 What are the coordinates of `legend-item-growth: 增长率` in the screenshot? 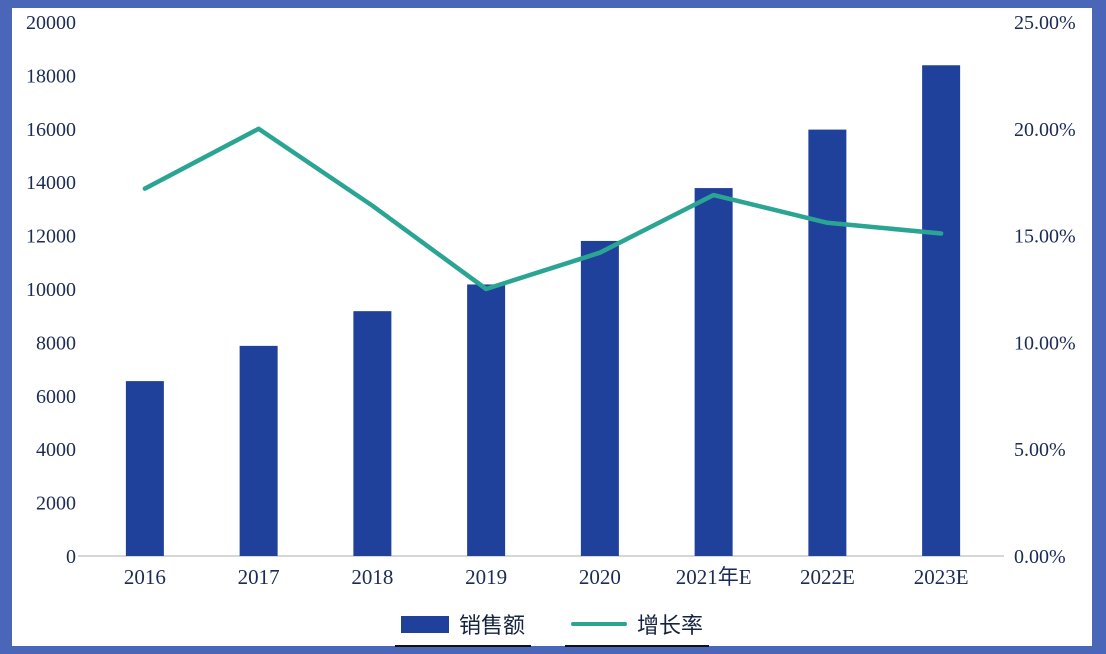 It's located at (637, 627).